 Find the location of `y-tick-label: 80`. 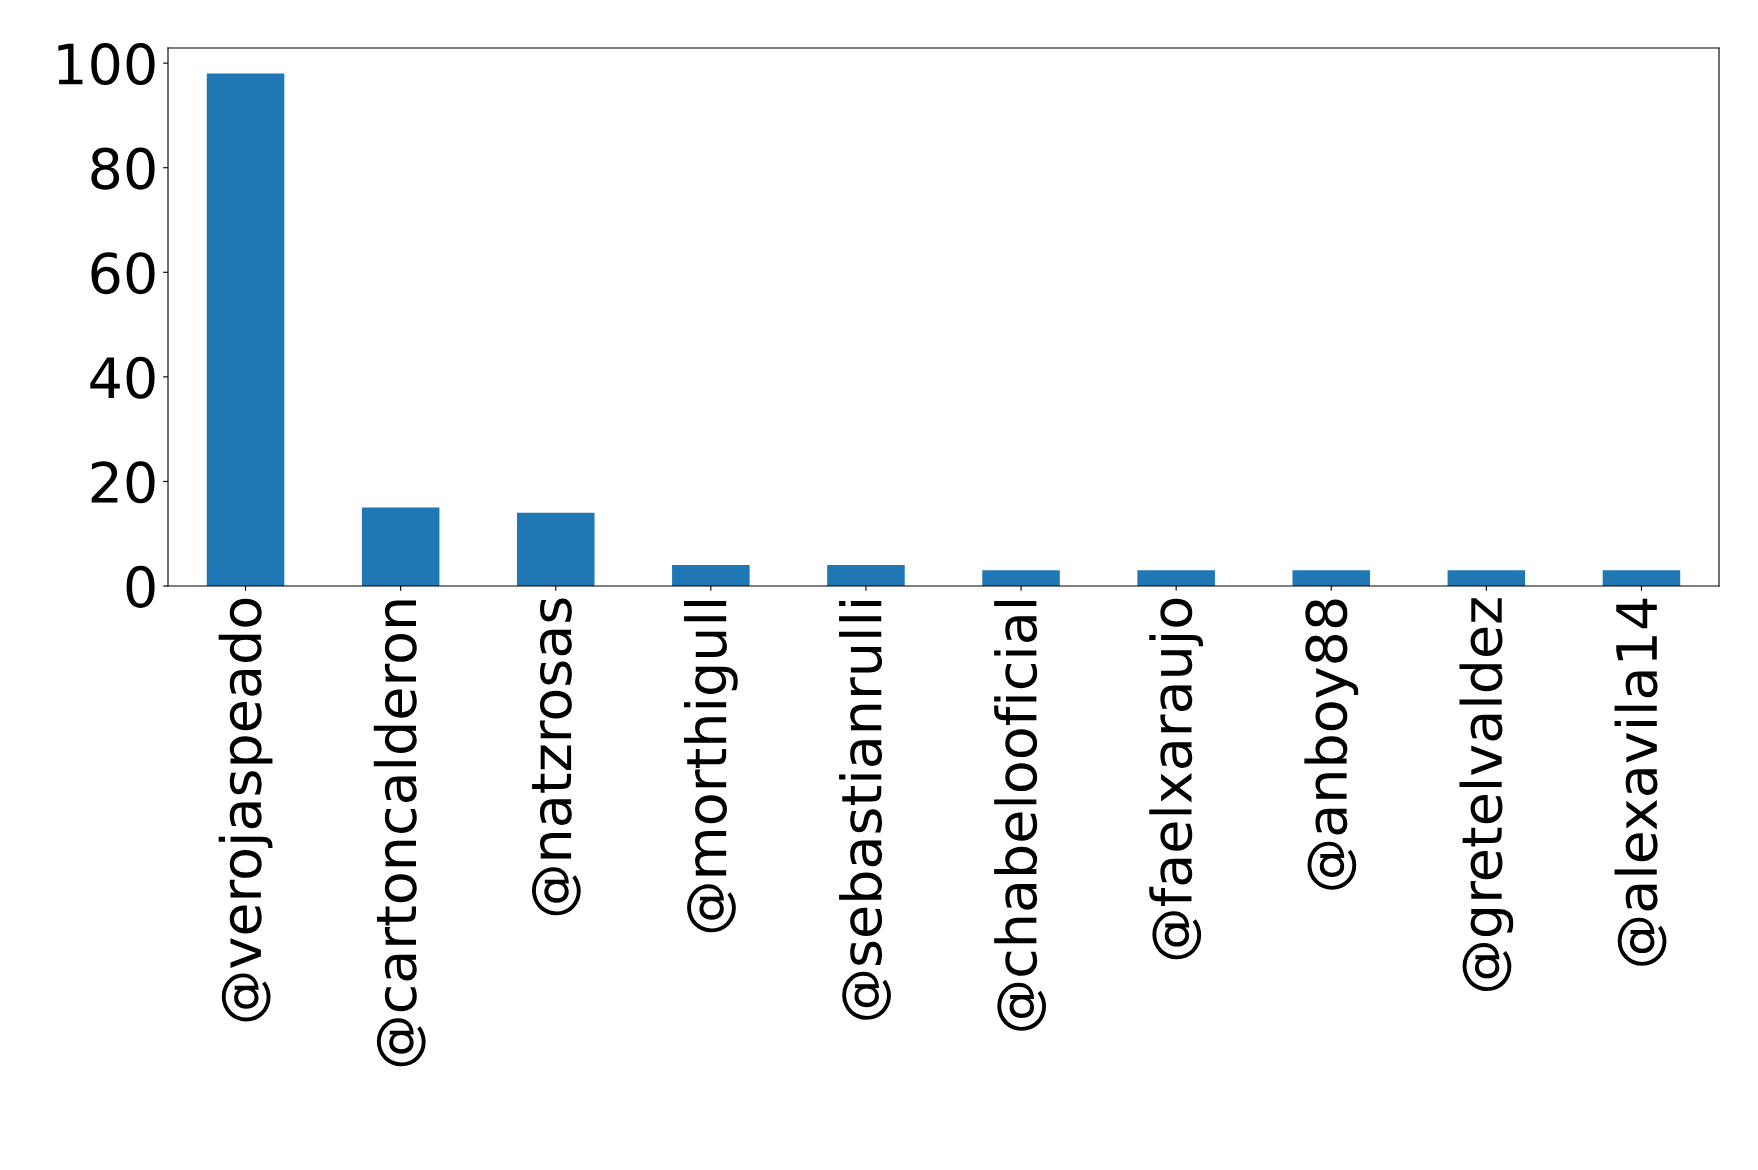

y-tick-label: 80 is located at coordinates (123, 168).